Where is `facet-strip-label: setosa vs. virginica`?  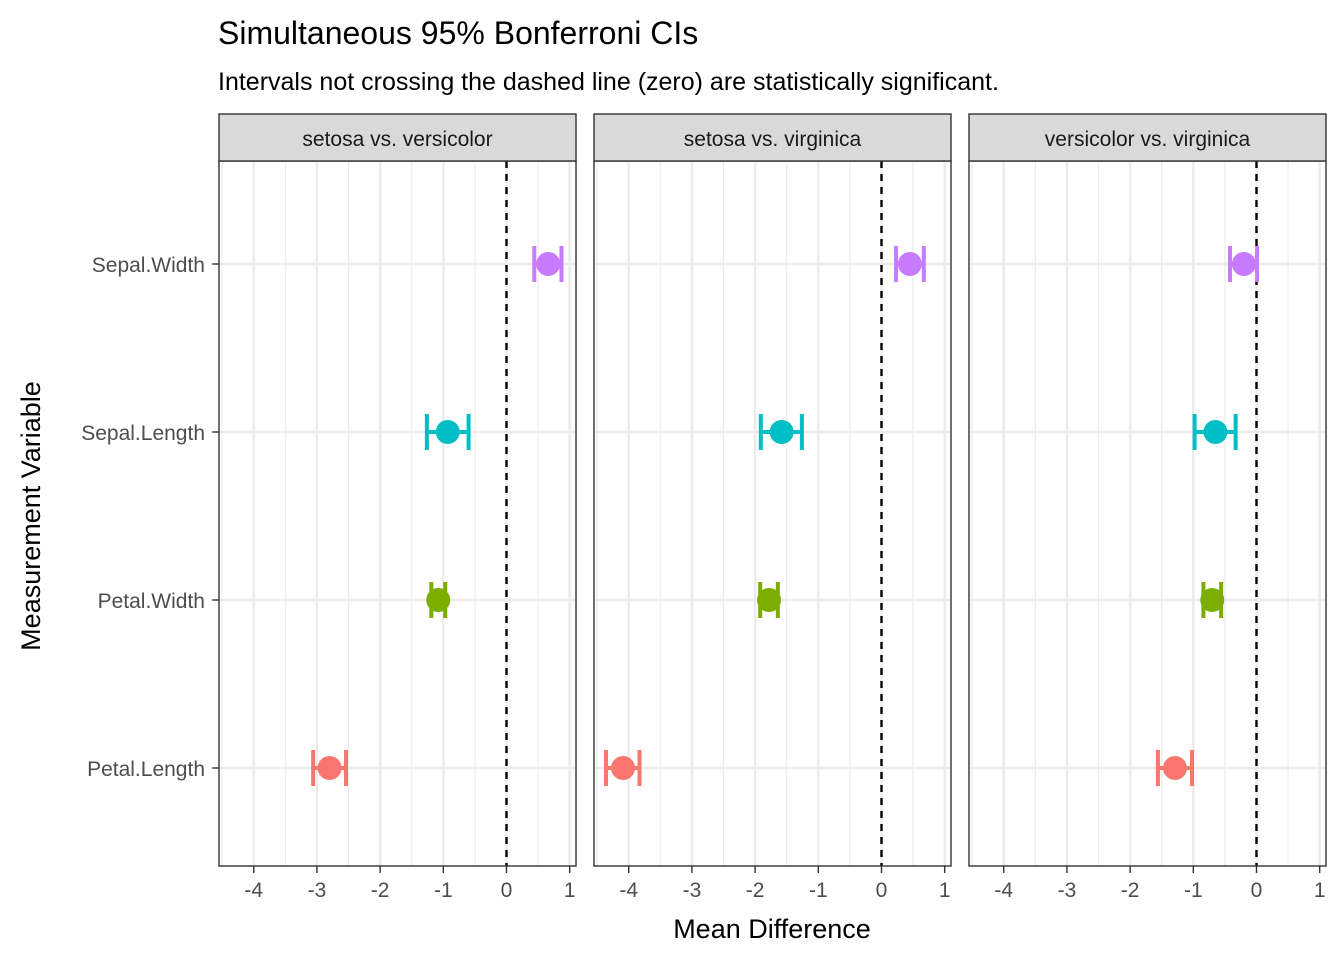
facet-strip-label: setosa vs. virginica is located at coordinates (773, 139).